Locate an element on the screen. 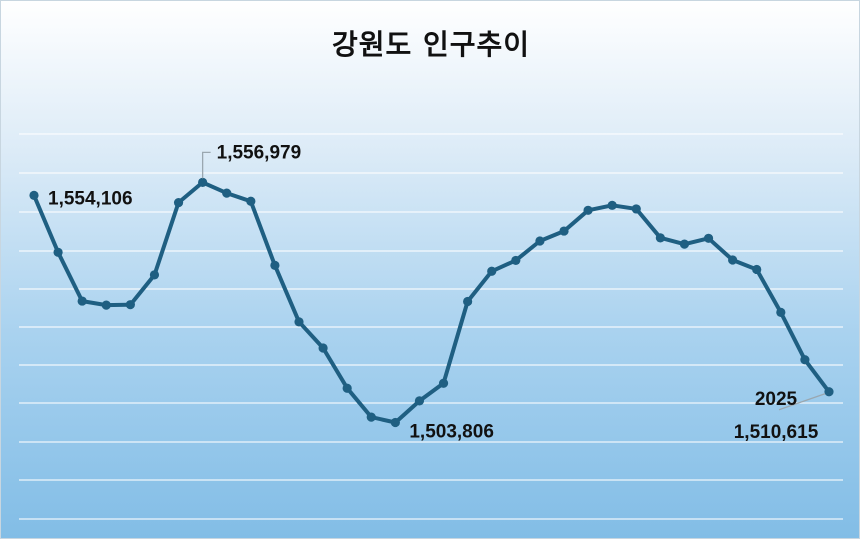 This screenshot has height=539, width=860. data-point-2012 is located at coordinates (516, 260).